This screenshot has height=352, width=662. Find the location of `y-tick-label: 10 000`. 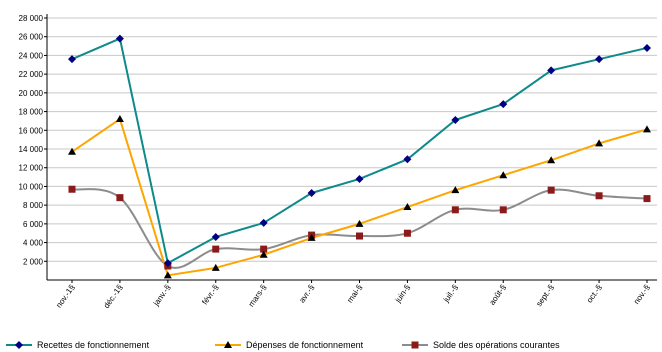

y-tick-label: 10 000 is located at coordinates (31, 186).